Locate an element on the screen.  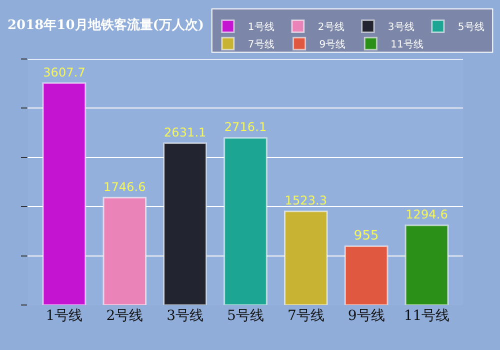
legend-label: 5号线 is located at coordinates (471, 27).